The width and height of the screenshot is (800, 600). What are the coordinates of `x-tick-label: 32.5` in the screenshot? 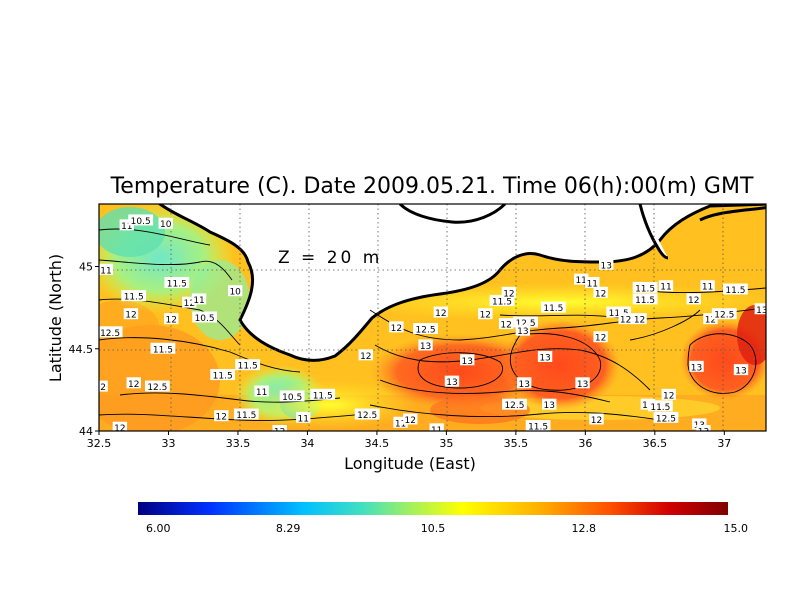 It's located at (99, 443).